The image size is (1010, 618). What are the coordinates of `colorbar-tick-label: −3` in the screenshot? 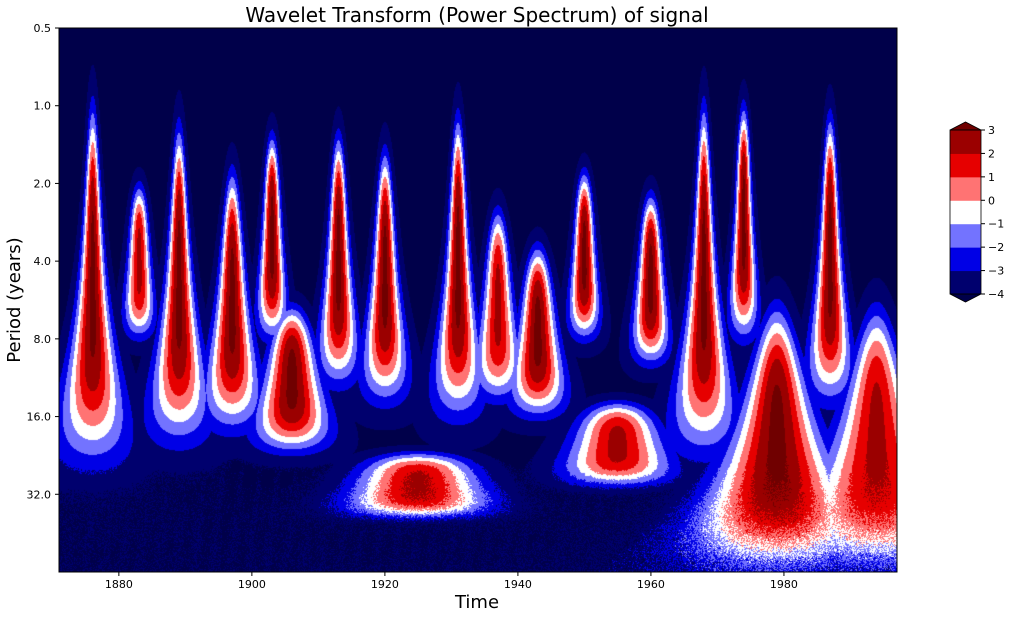 It's located at (996, 271).